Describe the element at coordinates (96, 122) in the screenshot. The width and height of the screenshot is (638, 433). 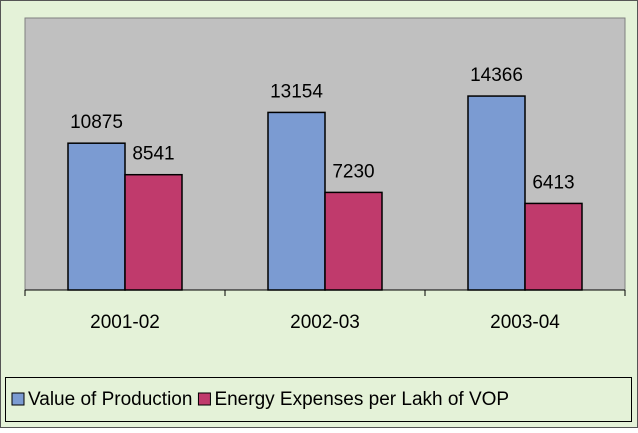
I see `data-label: 10875` at that location.